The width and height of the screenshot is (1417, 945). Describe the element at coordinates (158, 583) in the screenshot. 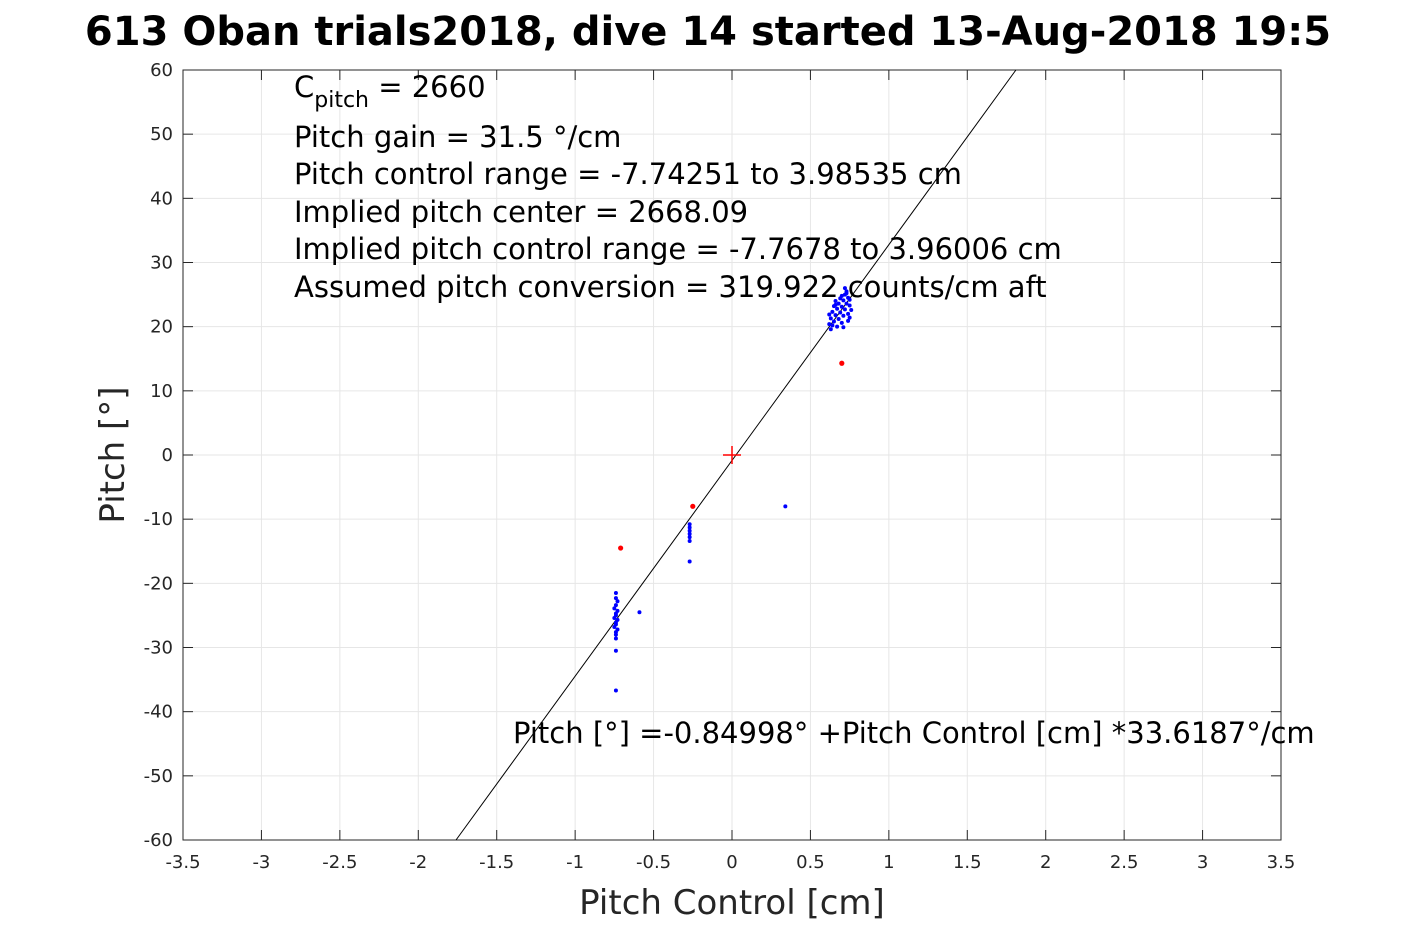

I see `y-tick-label: -20` at that location.